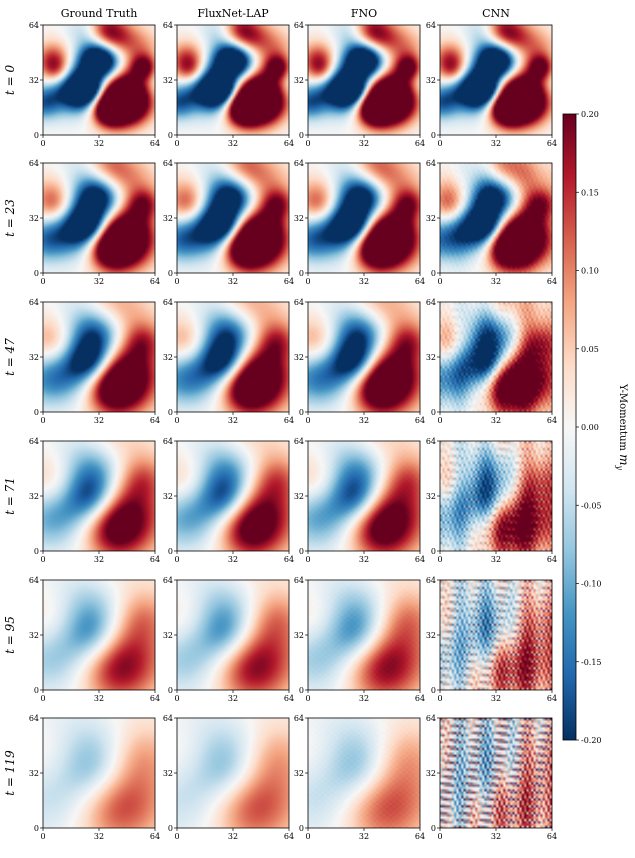 The height and width of the screenshot is (858, 635). I want to click on column-title-ground-truth: Ground Truth, so click(99, 13).